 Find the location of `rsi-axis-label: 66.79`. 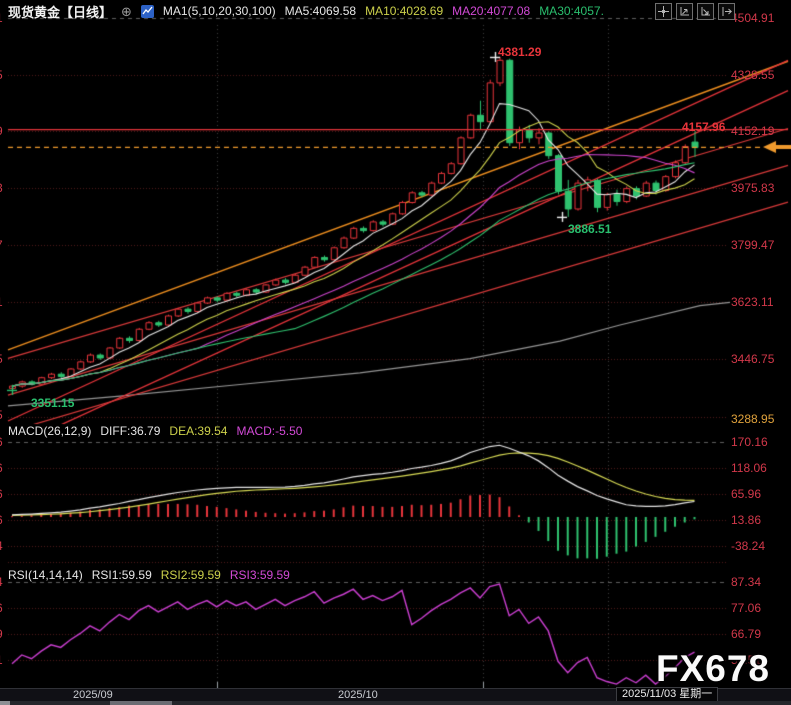

rsi-axis-label: 66.79 is located at coordinates (746, 634).